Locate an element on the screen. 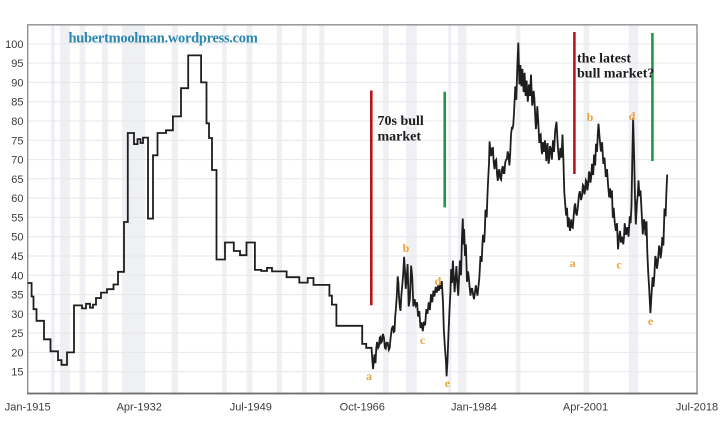 The height and width of the screenshot is (426, 720). svg-text: 75 is located at coordinates (17, 141).